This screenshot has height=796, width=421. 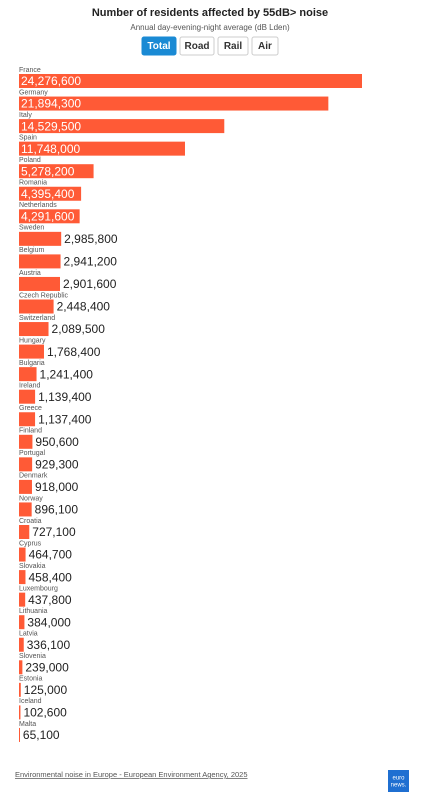 I want to click on value-label: 102,600, so click(x=45, y=713).